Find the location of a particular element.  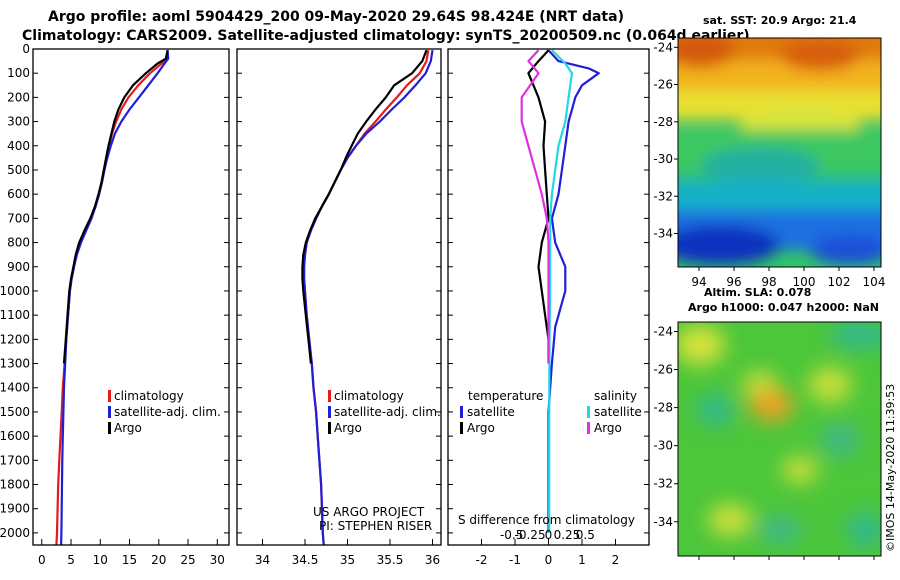

y-tick-label: 1500 is located at coordinates (15, 412).